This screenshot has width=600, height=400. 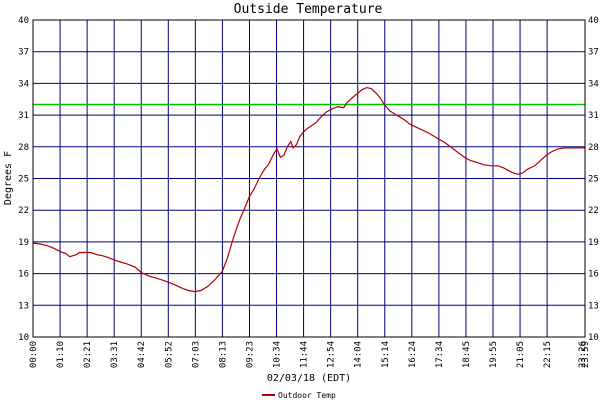 What do you see at coordinates (223, 354) in the screenshot?
I see `x-tick-label: 08:13` at bounding box center [223, 354].